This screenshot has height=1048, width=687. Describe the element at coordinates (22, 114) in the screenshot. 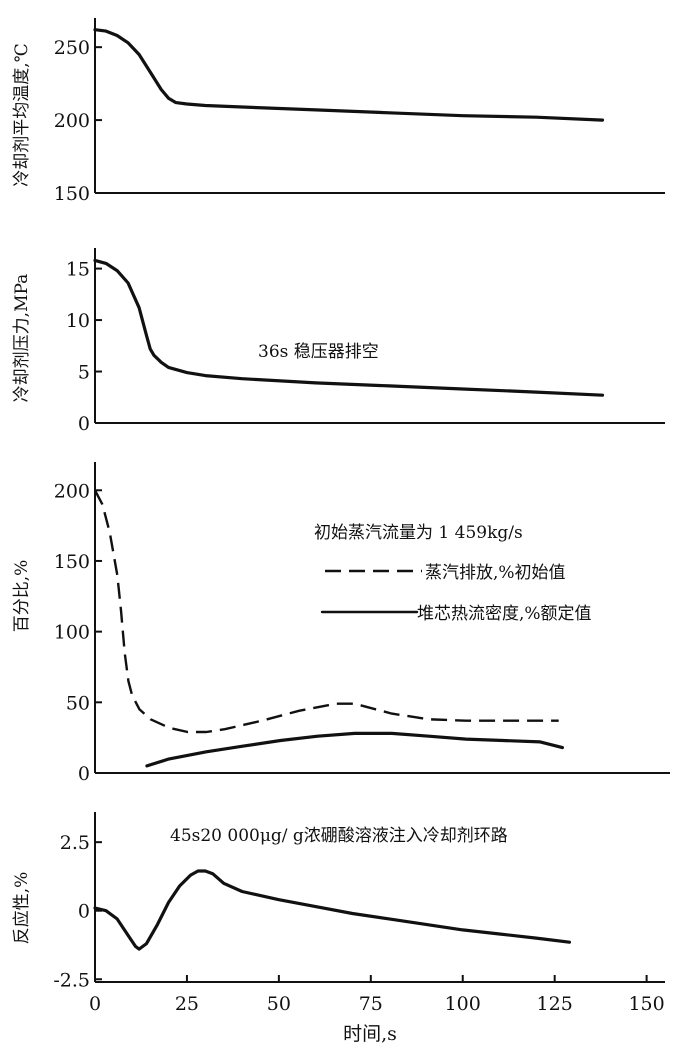

I see `temperature-y-axis-label: 冷却剂平均温度,℃` at that location.